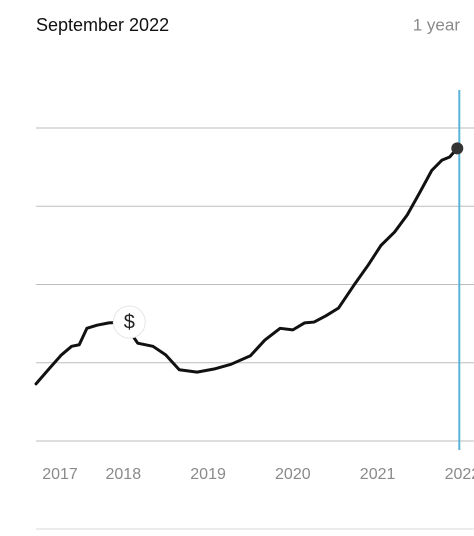  Describe the element at coordinates (457, 148) in the screenshot. I see `current-point` at that location.